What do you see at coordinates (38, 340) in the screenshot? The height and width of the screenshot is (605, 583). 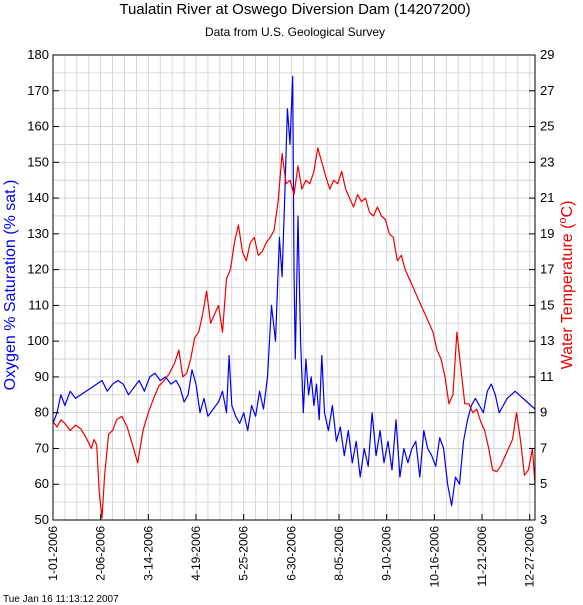 I see `y-left-tick-label: 100` at bounding box center [38, 340].